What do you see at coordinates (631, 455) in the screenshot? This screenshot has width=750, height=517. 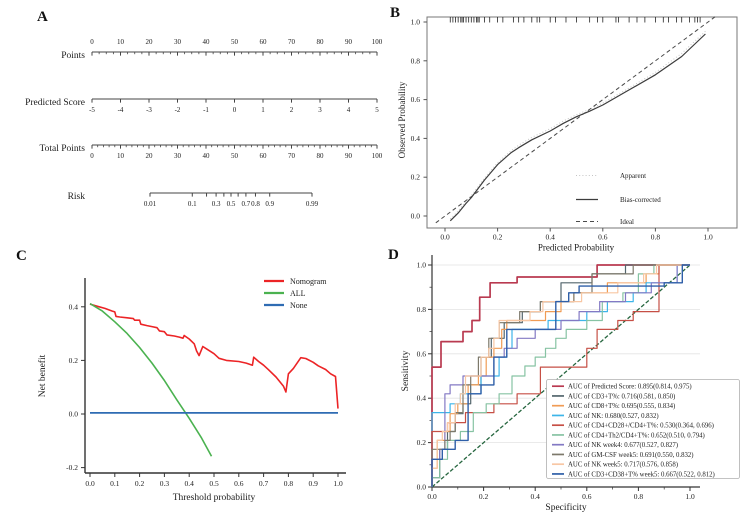 I see `legend-label-gm-csf-week5: AUC of GM-CSF week5: 0.691(0.550, 0.832)` at bounding box center [631, 455].